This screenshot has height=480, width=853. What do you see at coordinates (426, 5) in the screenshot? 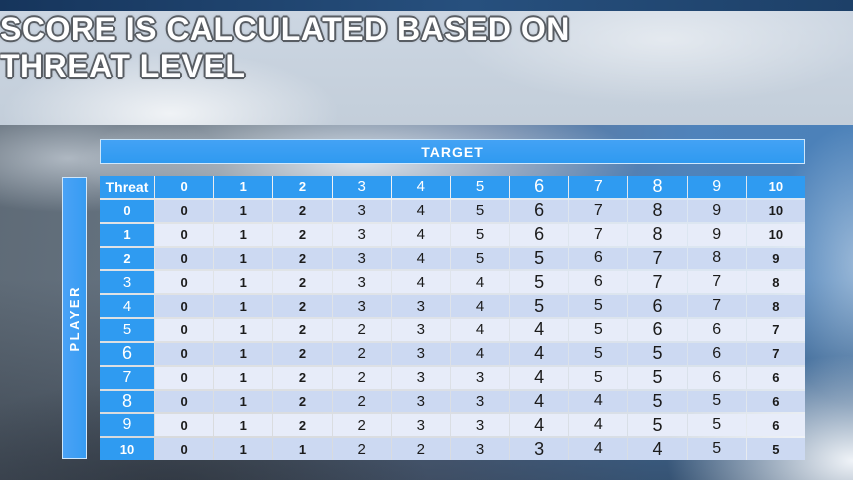
I see `top-strip` at bounding box center [426, 5].